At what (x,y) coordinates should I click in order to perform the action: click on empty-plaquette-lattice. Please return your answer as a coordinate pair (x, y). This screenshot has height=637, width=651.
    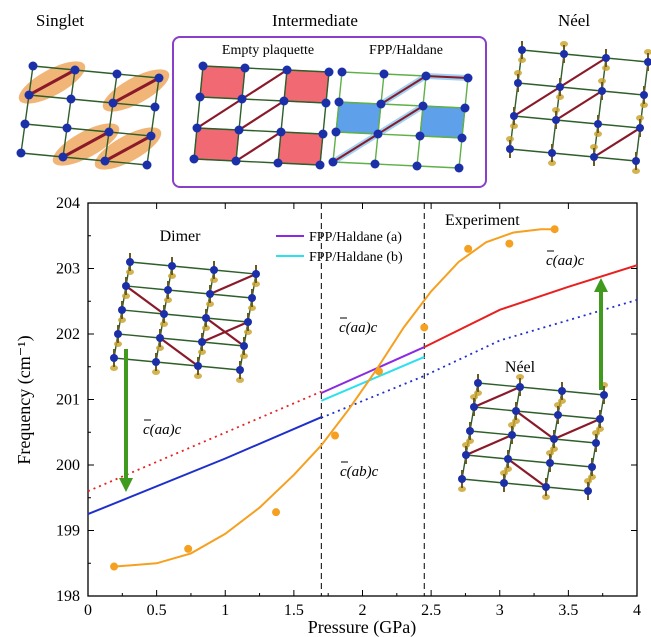
    Looking at the image, I should click on (261, 115).